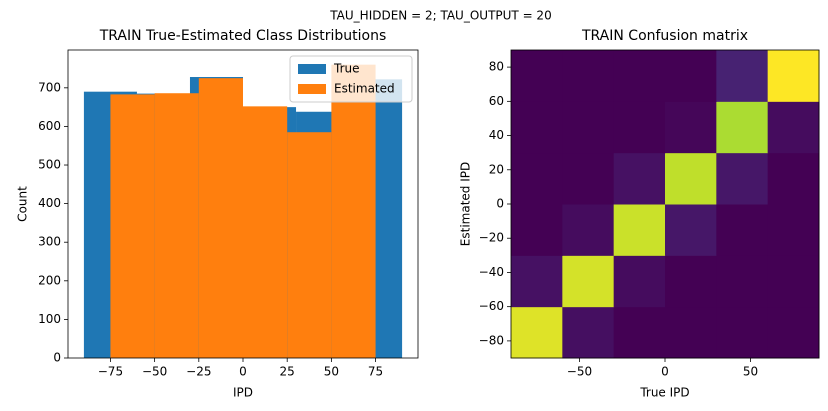 This screenshot has height=411, width=828. What do you see at coordinates (49, 280) in the screenshot?
I see `y-tick-label: 200` at bounding box center [49, 280].